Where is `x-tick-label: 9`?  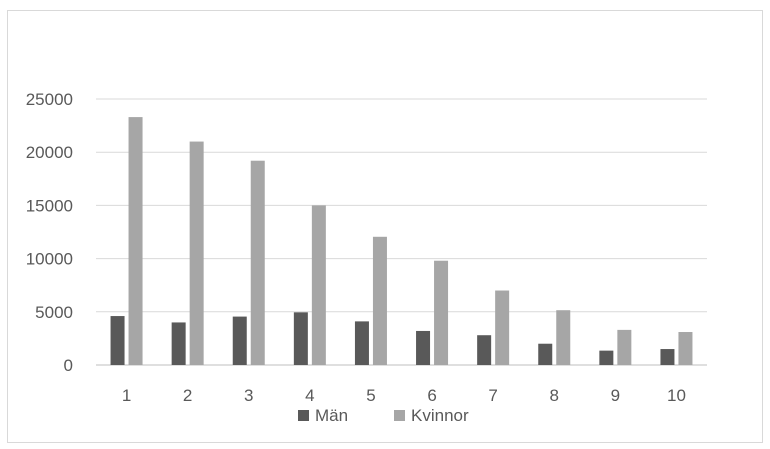
x-tick-label: 9 is located at coordinates (615, 395).